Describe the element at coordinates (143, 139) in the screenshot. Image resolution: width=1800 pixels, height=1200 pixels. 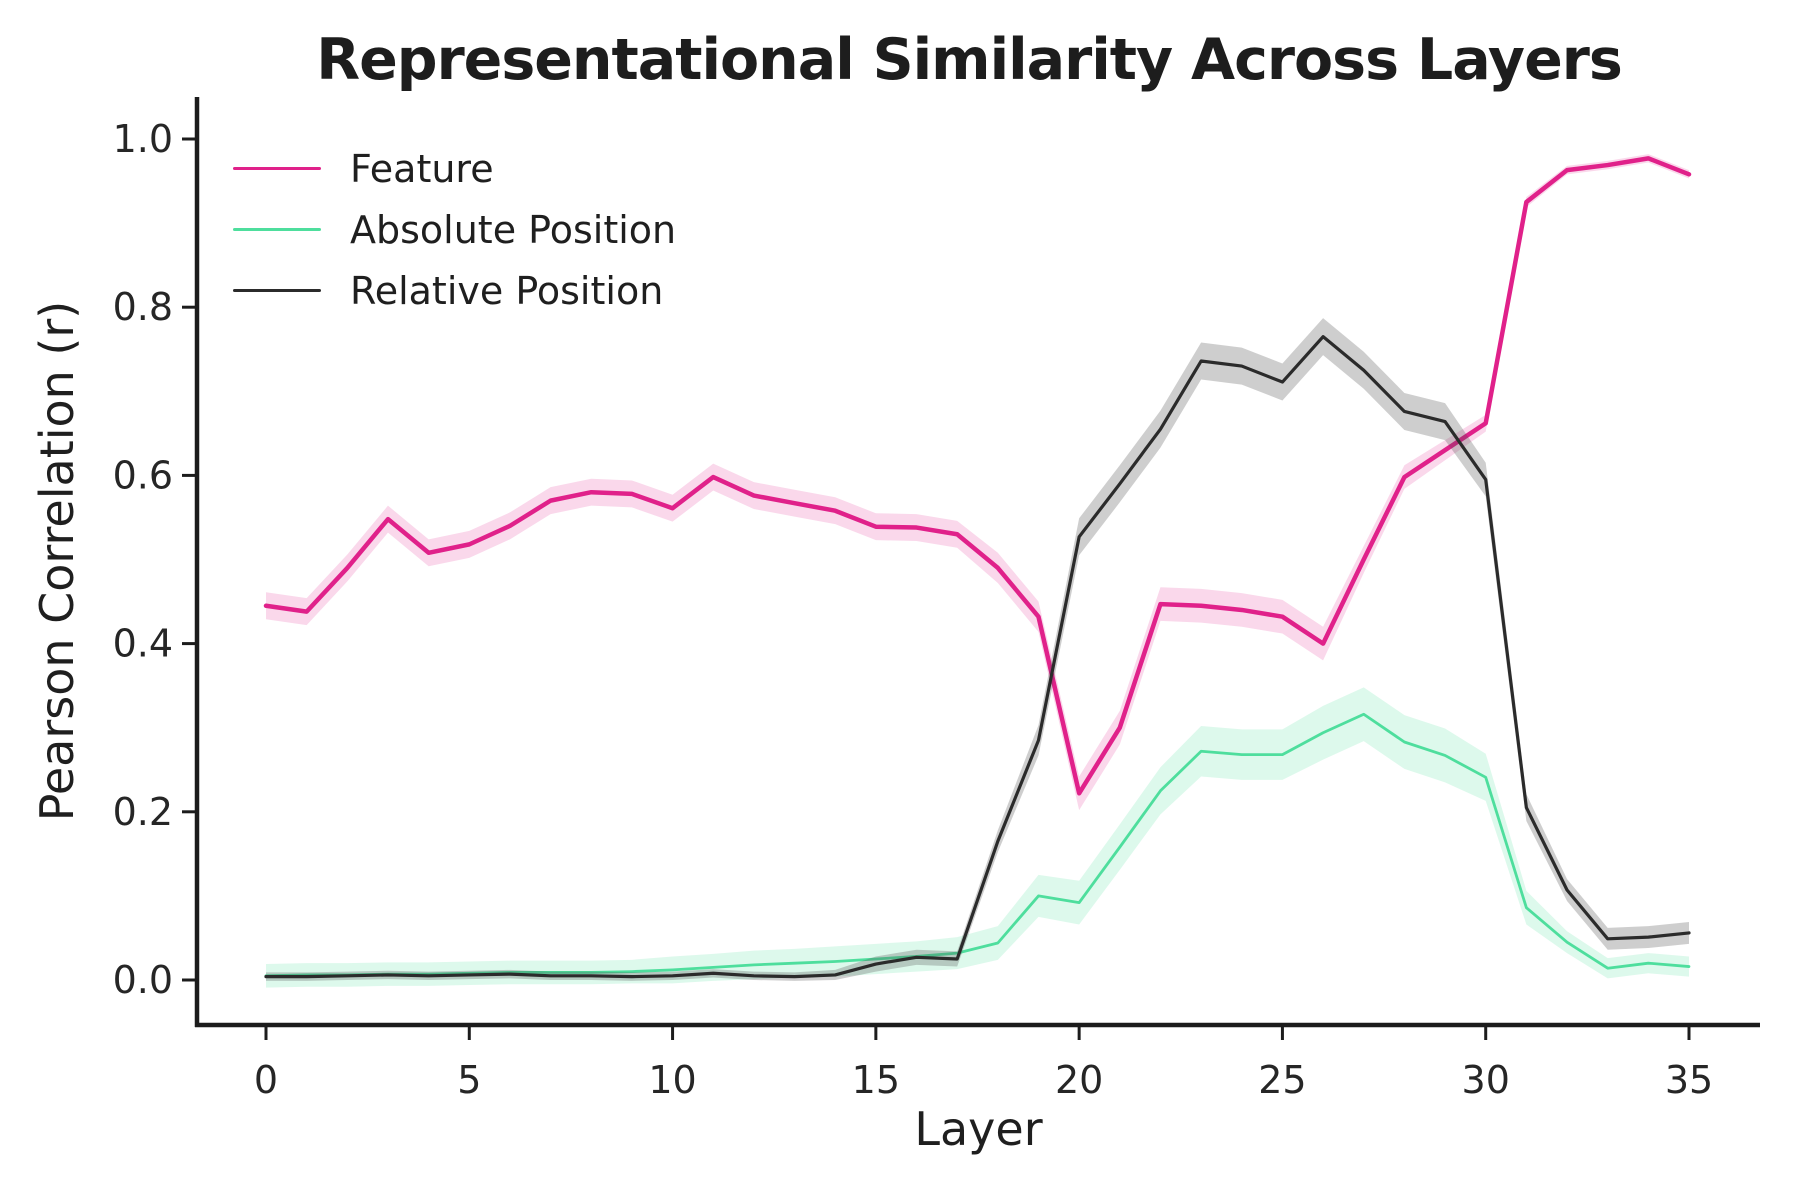
I see `y-tick-label: 1.0` at that location.